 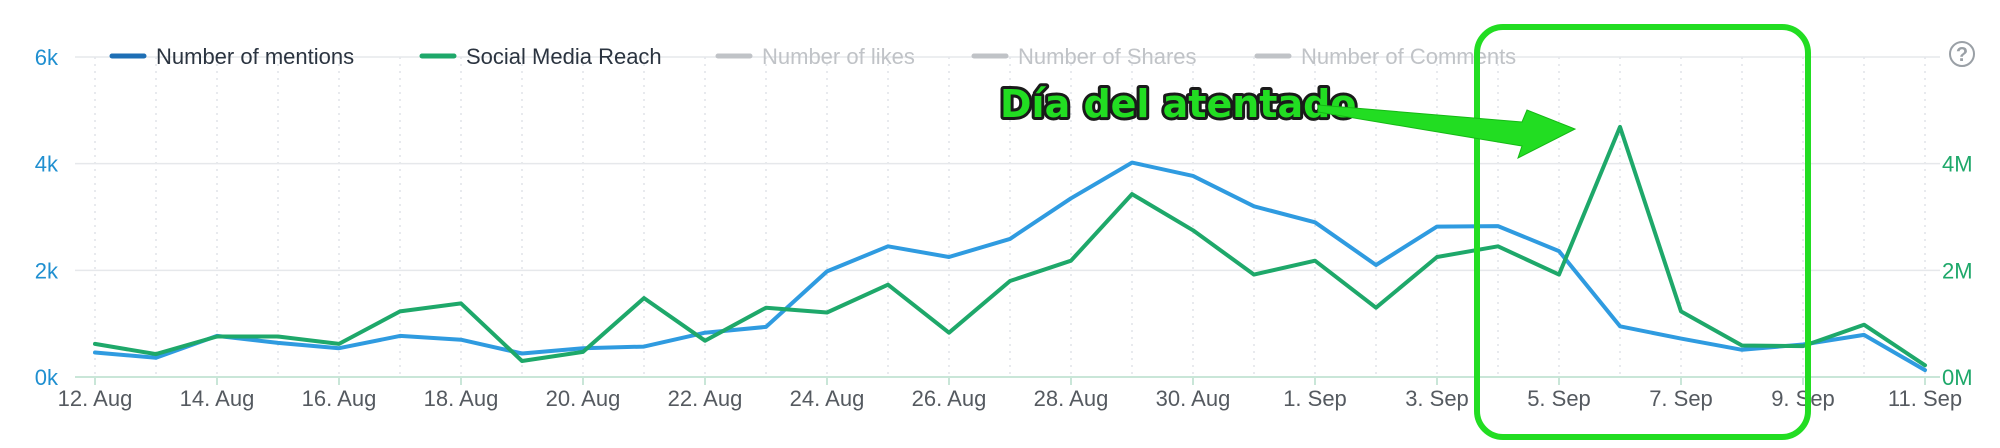 What do you see at coordinates (838, 56) in the screenshot?
I see `legend-label: Number of likes` at bounding box center [838, 56].